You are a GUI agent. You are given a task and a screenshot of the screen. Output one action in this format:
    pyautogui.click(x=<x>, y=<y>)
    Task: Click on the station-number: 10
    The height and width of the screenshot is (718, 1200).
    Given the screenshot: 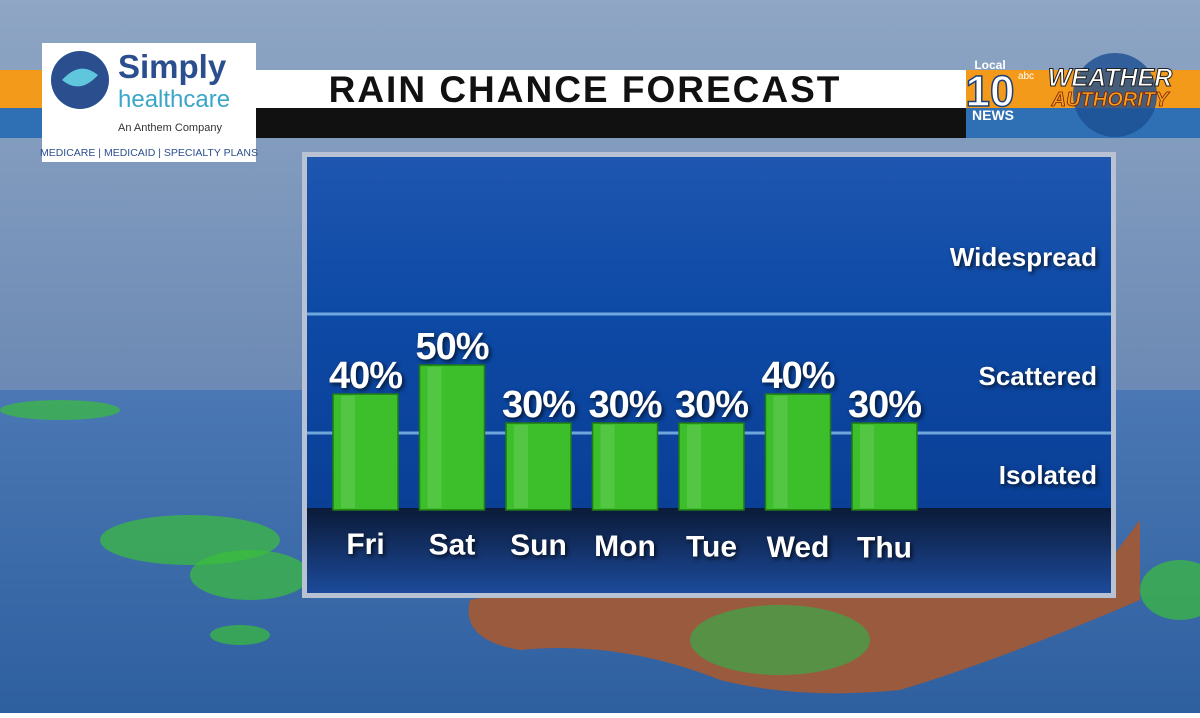 What is the action you would take?
    pyautogui.click(x=990, y=91)
    